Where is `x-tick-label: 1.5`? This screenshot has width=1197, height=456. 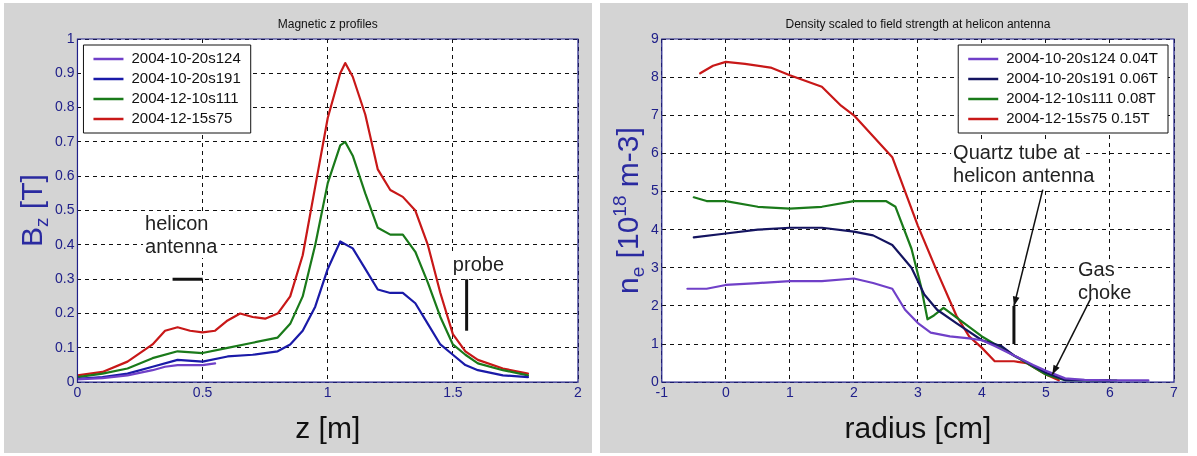
x-tick-label: 1.5 is located at coordinates (453, 392).